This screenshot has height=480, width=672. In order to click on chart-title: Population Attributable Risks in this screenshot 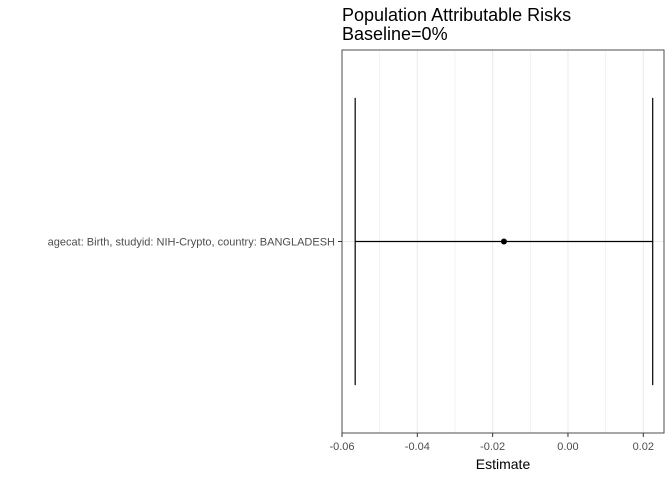, I will do `click(456, 15)`.